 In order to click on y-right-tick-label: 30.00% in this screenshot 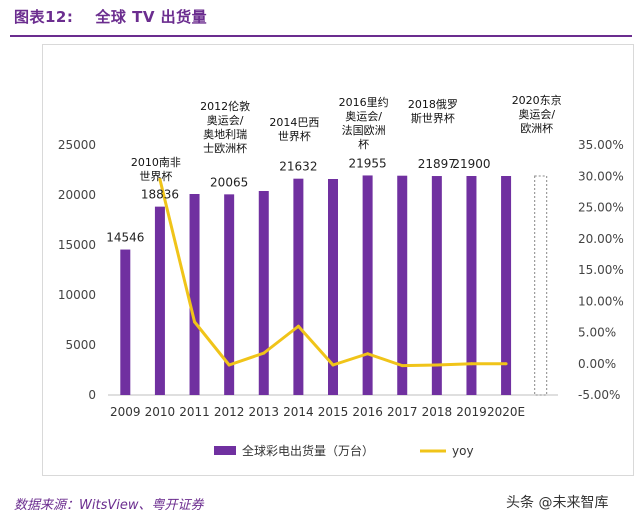, I will do `click(601, 176)`.